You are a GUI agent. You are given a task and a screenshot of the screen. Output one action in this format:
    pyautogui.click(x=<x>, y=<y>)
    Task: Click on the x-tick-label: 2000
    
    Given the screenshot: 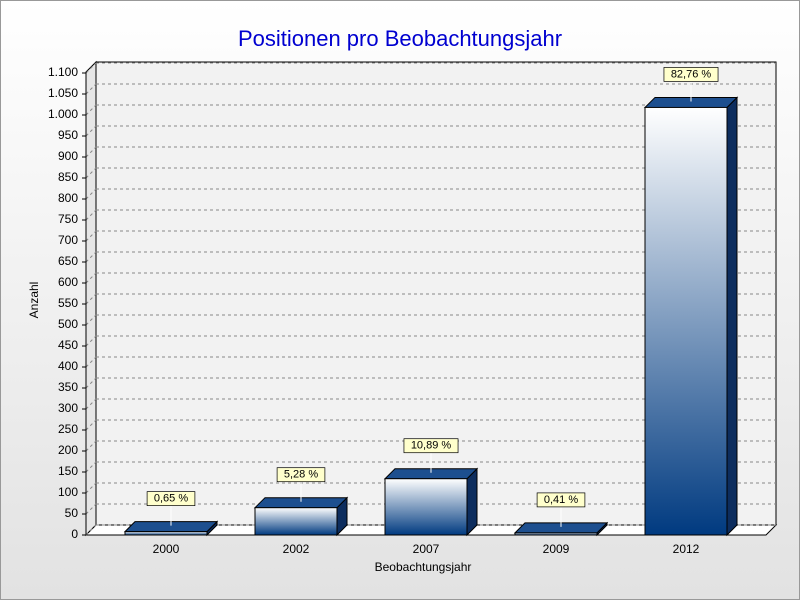 What is the action you would take?
    pyautogui.click(x=166, y=549)
    